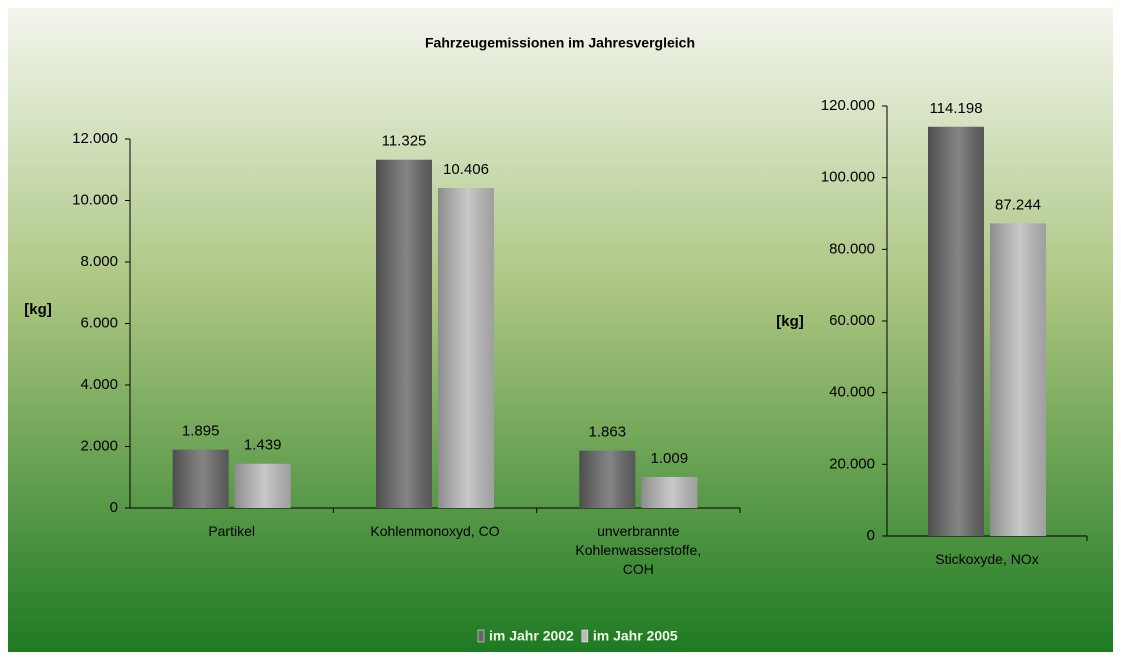  Describe the element at coordinates (99, 322) in the screenshot. I see `y-tick-label: 6.000` at that location.